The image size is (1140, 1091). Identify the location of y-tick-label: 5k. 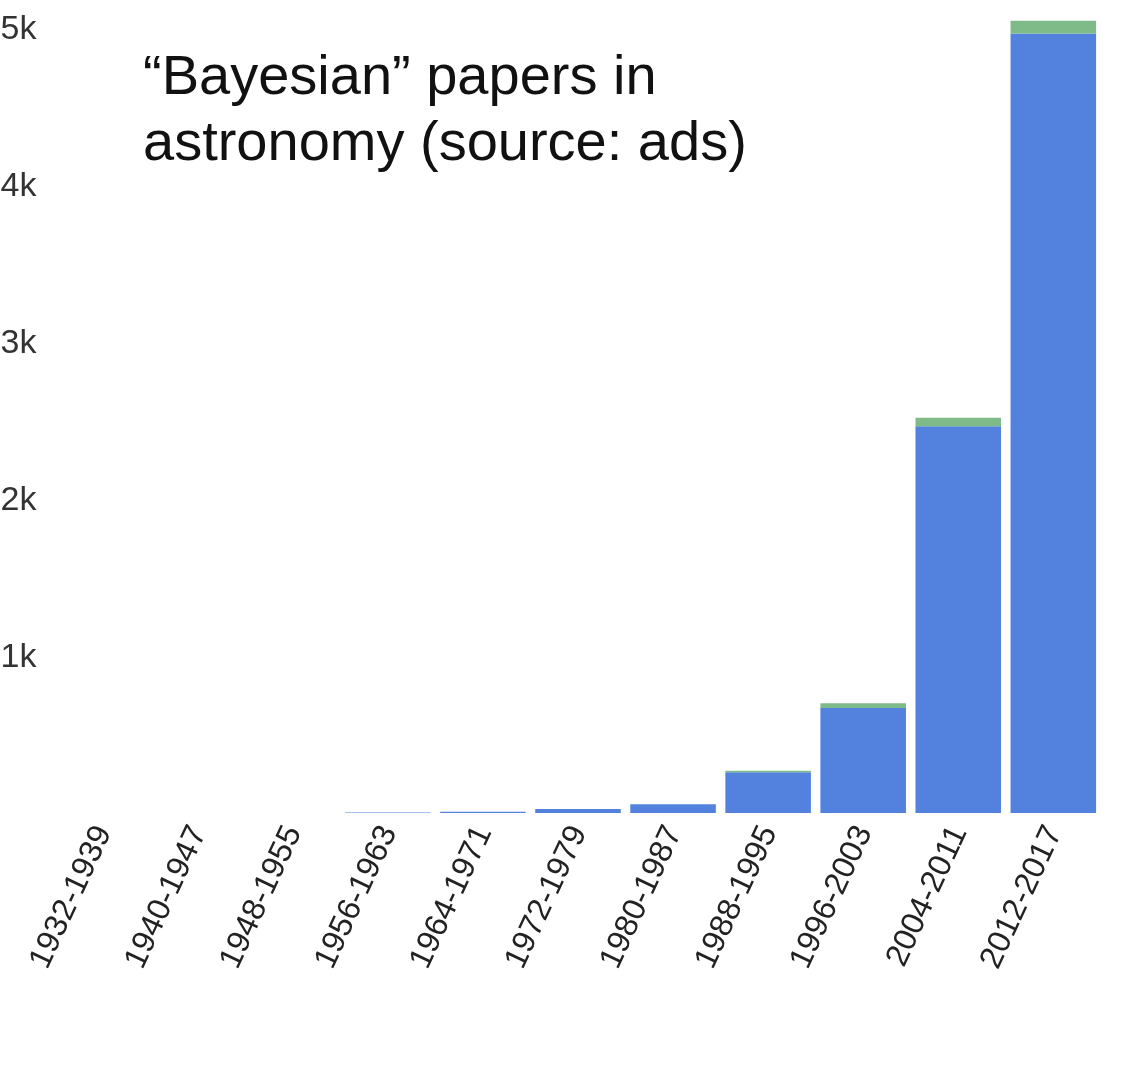
(19, 27).